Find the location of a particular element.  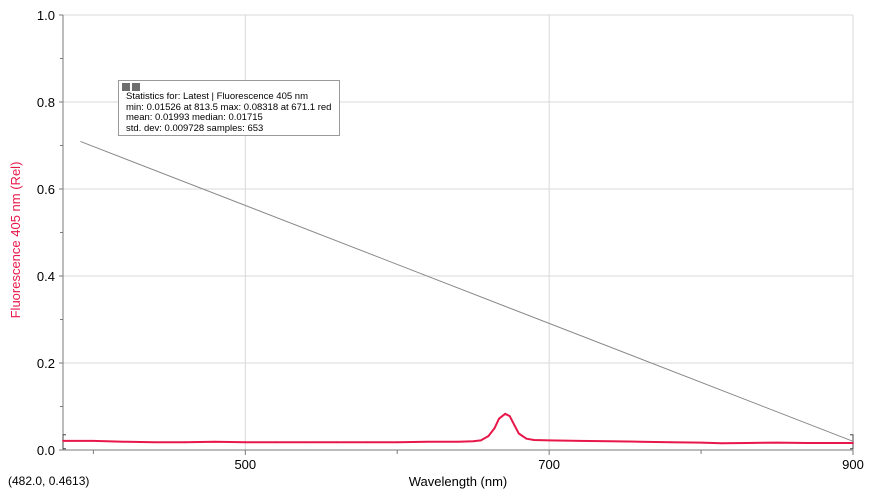

y-tick-label: 0.8 is located at coordinates (46, 102).